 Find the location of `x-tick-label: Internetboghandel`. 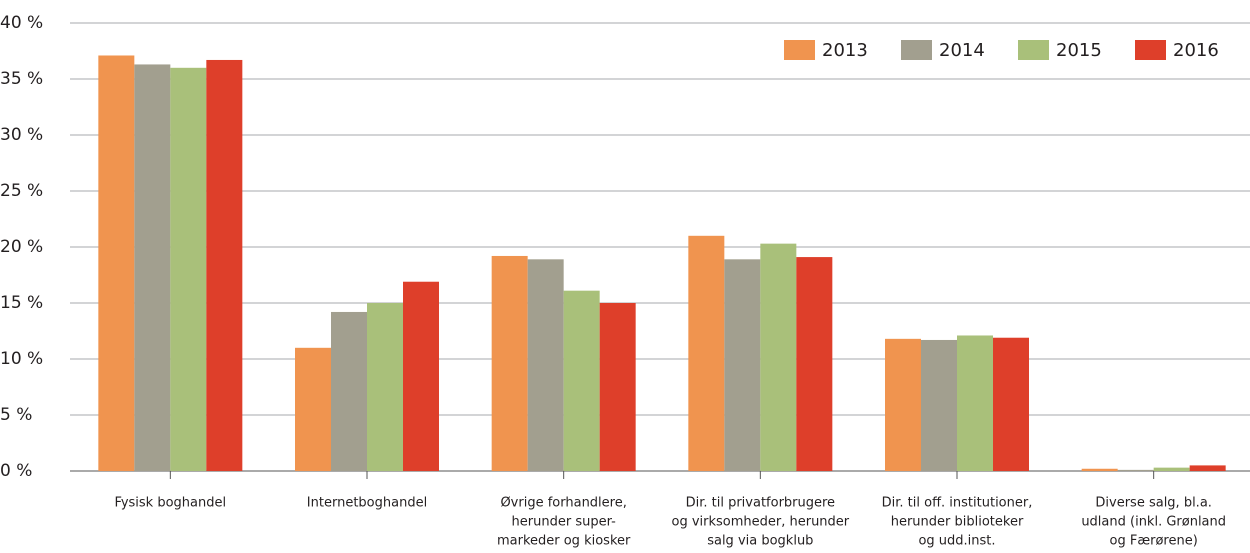

x-tick-label: Internetboghandel is located at coordinates (367, 503).